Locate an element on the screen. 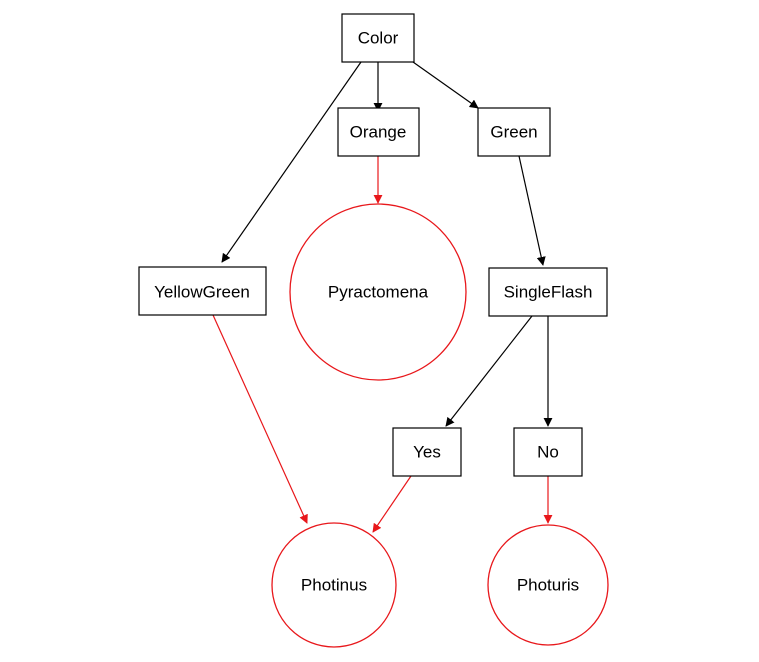  leaf-photuris-label: Photuris is located at coordinates (548, 585).